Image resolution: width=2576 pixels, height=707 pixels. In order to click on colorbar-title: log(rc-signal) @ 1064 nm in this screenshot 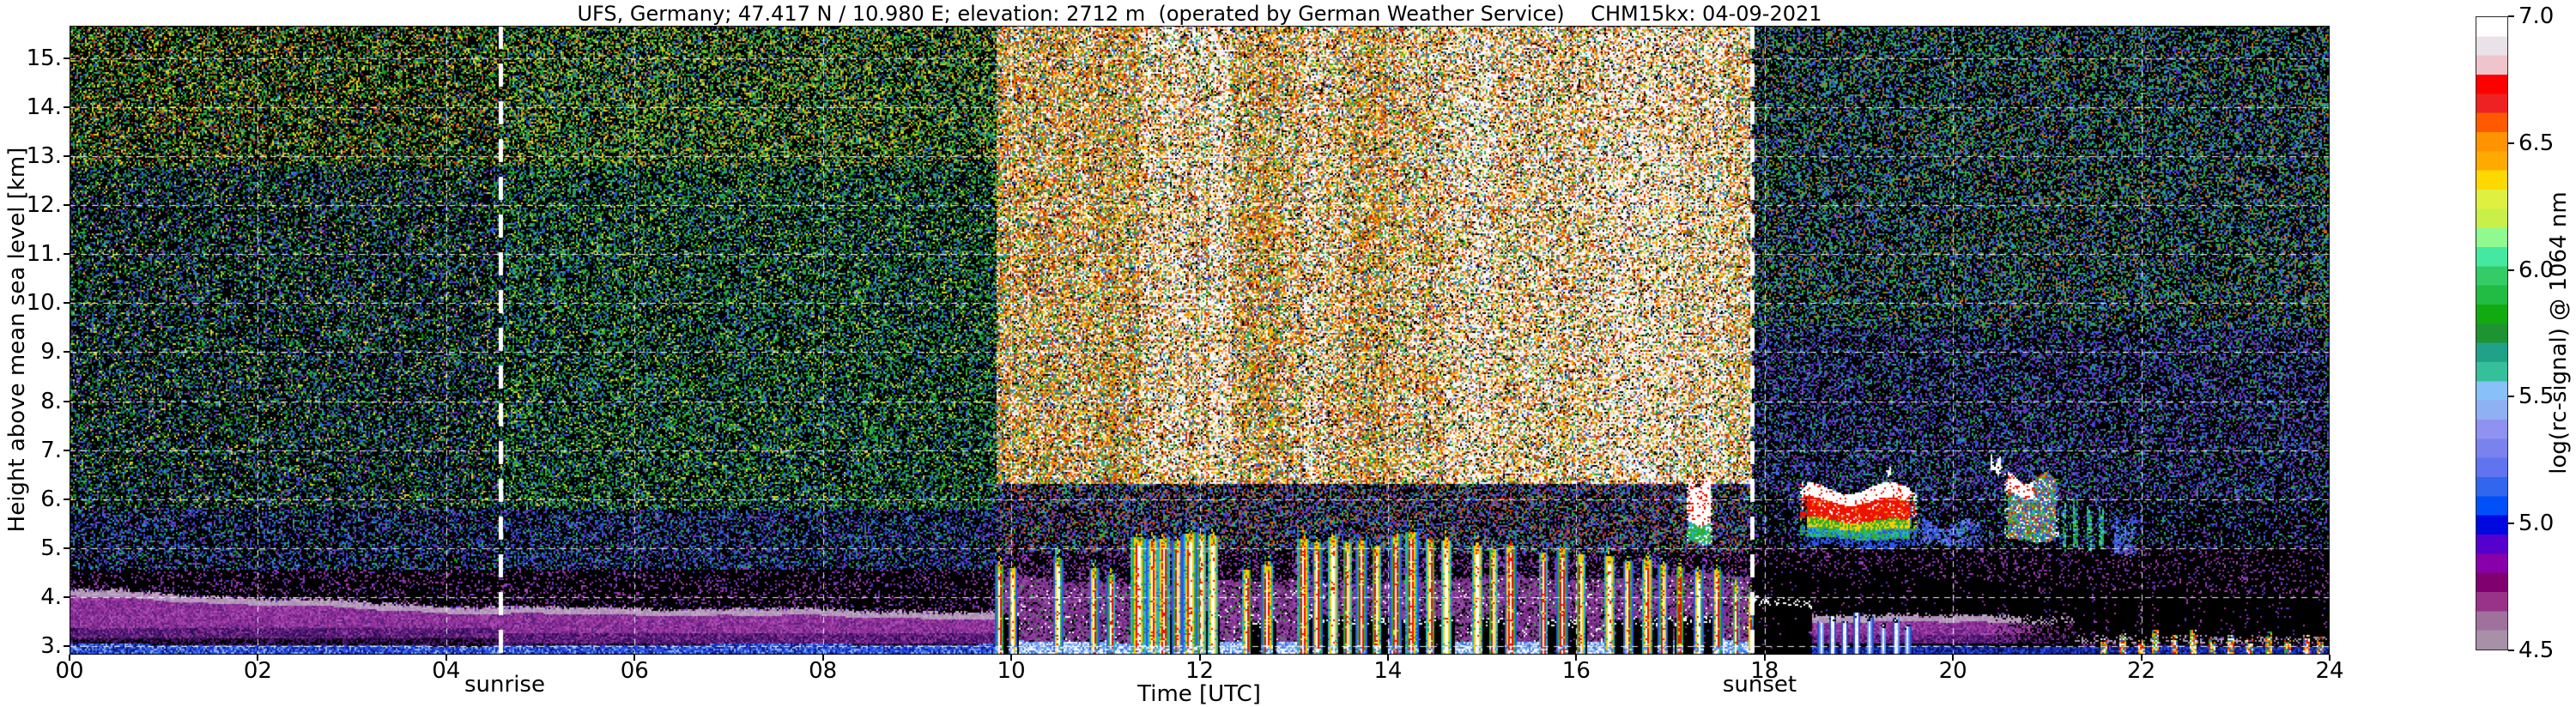, I will do `click(2559, 333)`.